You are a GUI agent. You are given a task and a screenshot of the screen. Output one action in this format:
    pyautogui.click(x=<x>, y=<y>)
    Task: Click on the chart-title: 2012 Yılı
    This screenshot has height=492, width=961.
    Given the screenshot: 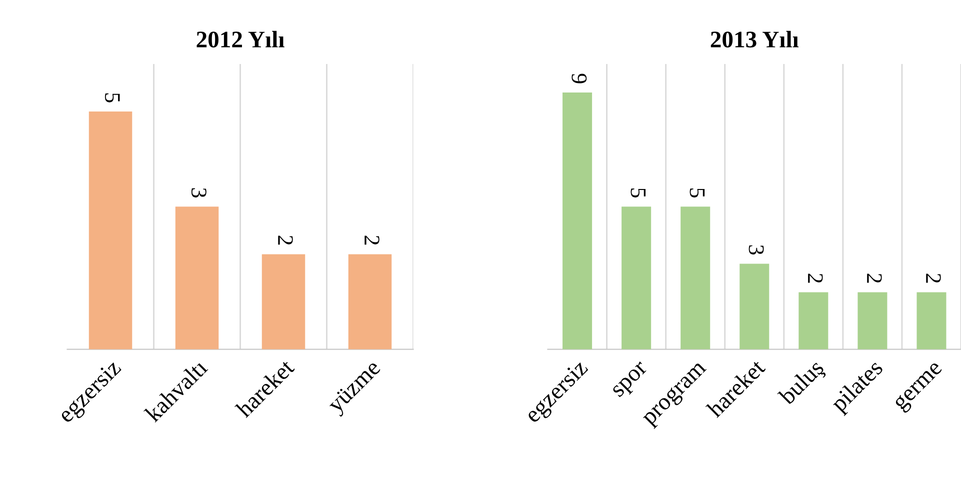 What is the action you would take?
    pyautogui.click(x=240, y=39)
    